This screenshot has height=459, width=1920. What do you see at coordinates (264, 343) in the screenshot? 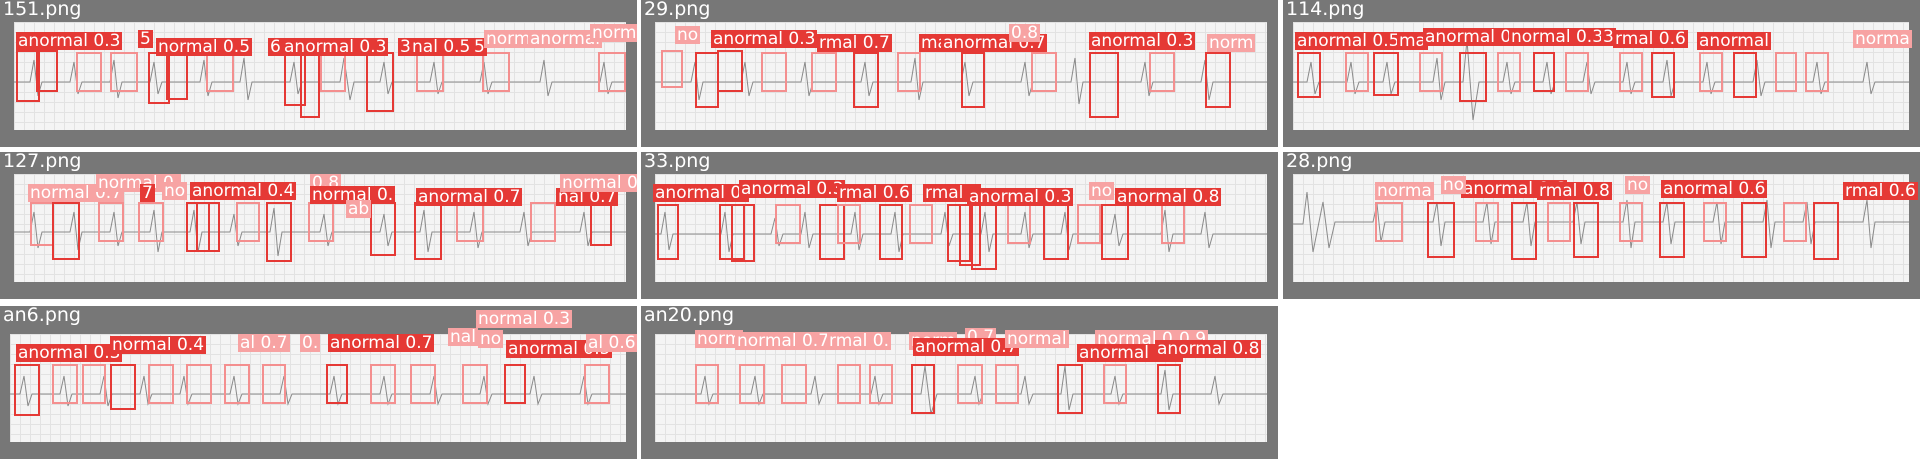
I see `detection-label: al 0.7` at bounding box center [264, 343].